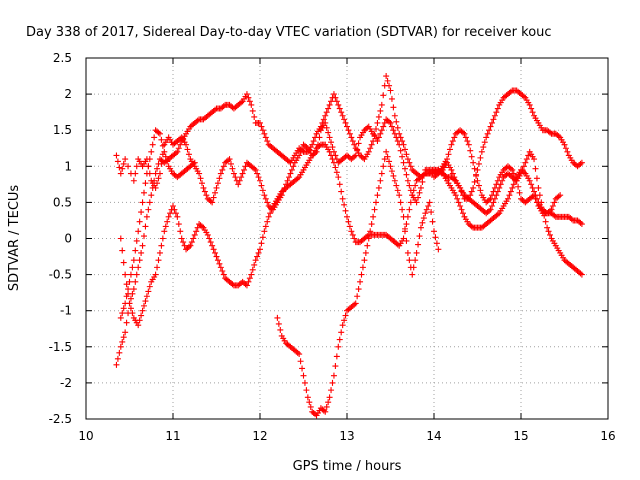 The image size is (640, 480). Describe the element at coordinates (347, 466) in the screenshot. I see `x-axis-label: GPS time / hours` at that location.